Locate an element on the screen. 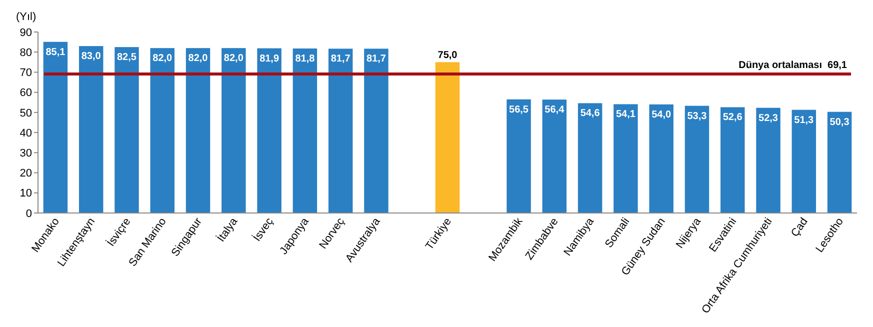 Image resolution: width=873 pixels, height=327 pixels. y-tick-label: 60 is located at coordinates (26, 93).